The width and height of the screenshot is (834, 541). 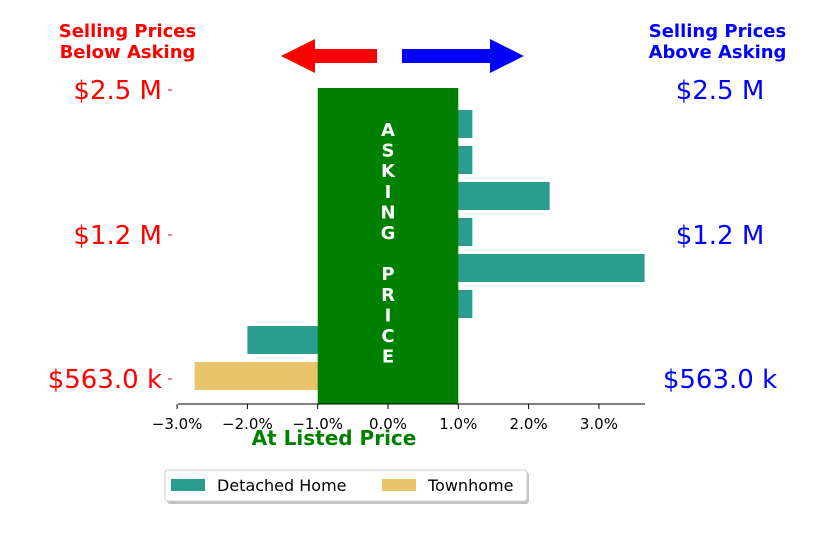 What do you see at coordinates (529, 424) in the screenshot?
I see `x-tick-label: 2.0%` at bounding box center [529, 424].